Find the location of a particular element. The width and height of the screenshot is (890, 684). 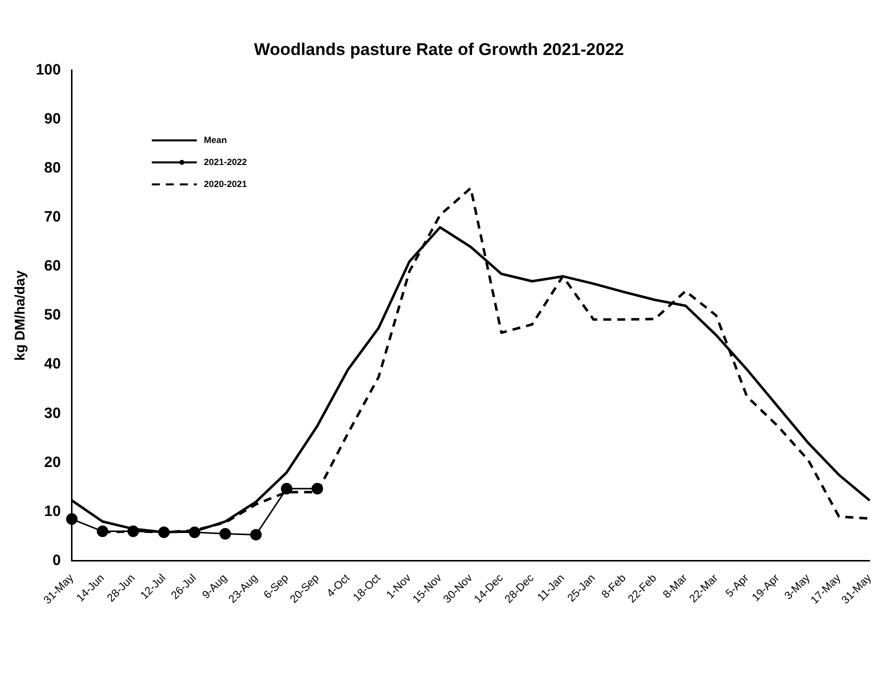

legend-label: 2021-2022 is located at coordinates (225, 161).